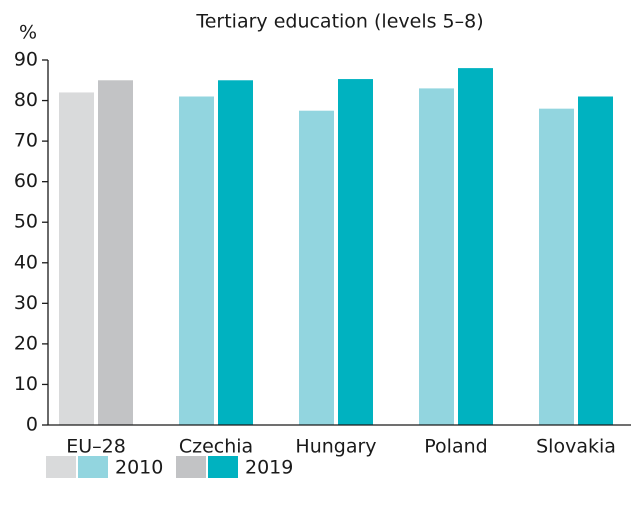 Image resolution: width=631 pixels, height=506 pixels. I want to click on x-tick-label: Hungary, so click(335, 447).